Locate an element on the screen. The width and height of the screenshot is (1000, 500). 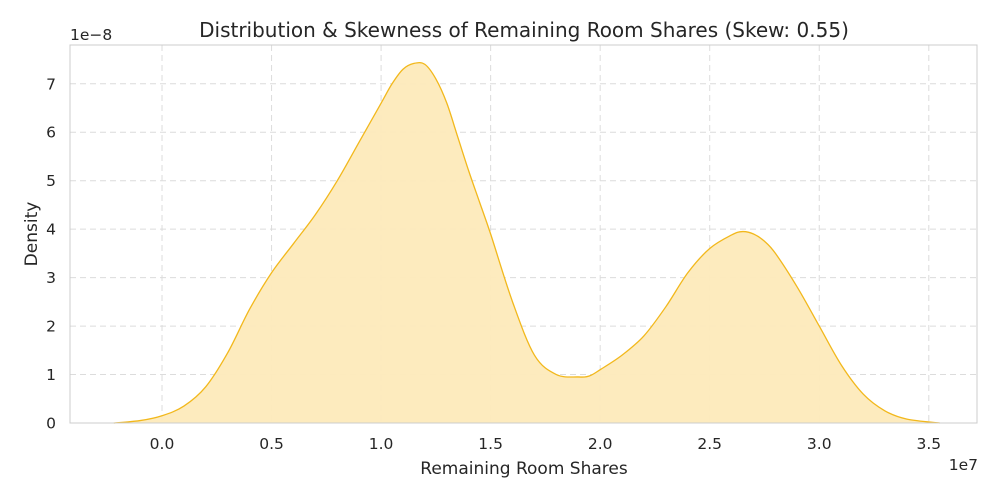
y-tick-label: 0 is located at coordinates (51, 424).